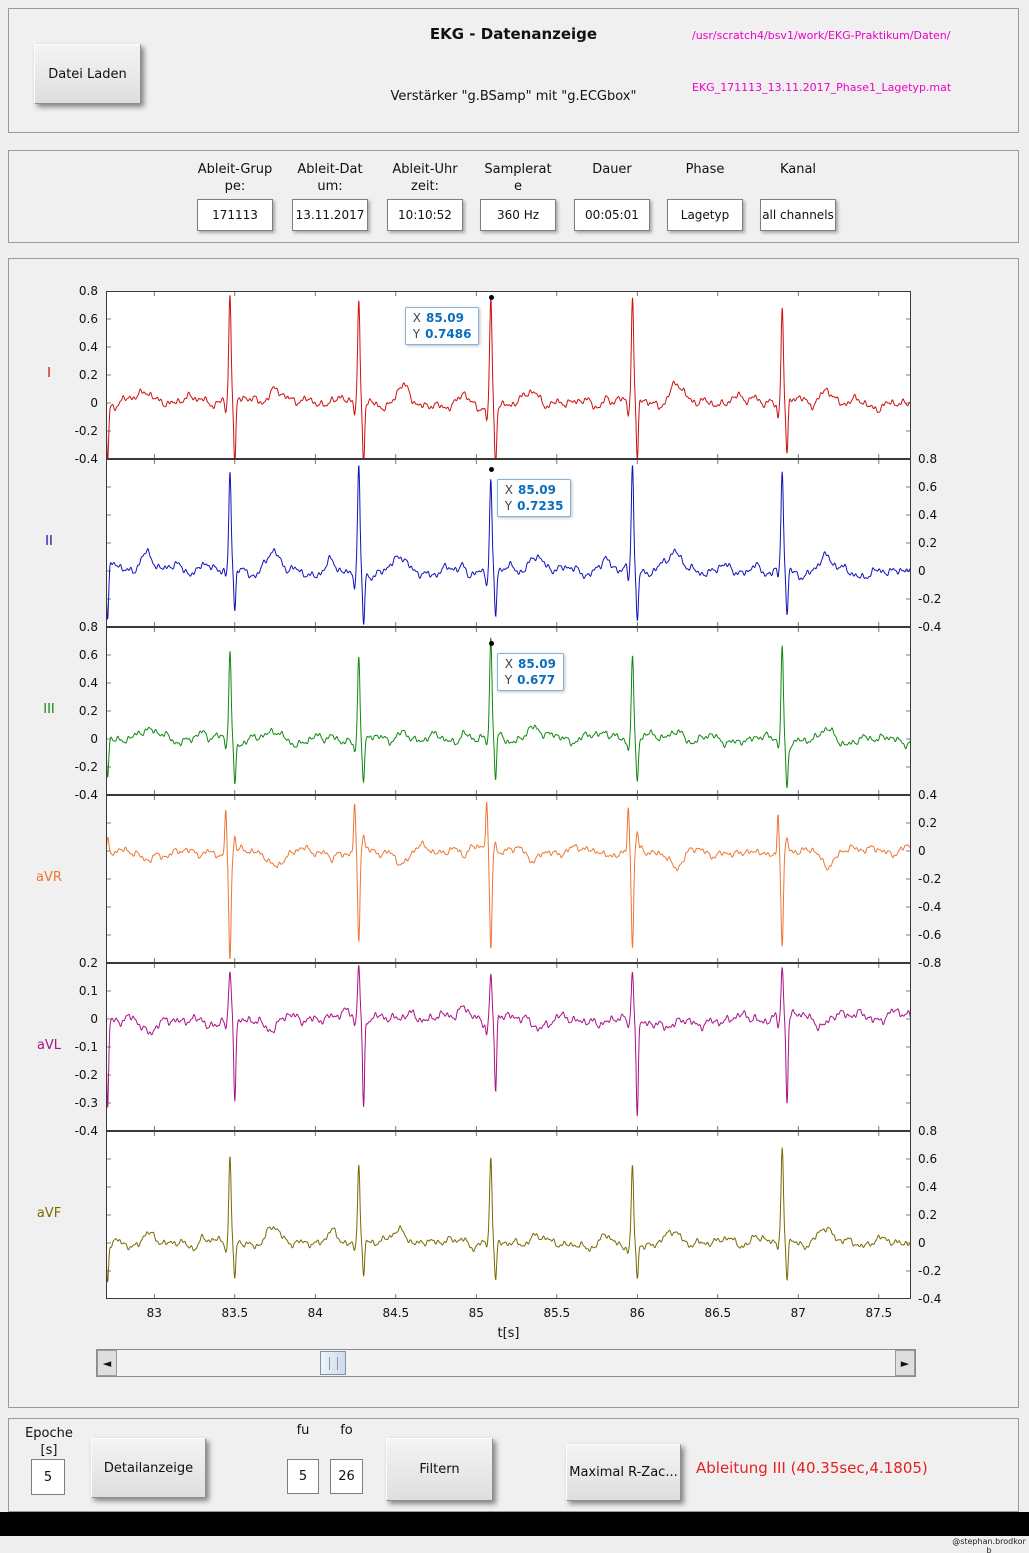 The image size is (1029, 1553). What do you see at coordinates (49, 1045) in the screenshot?
I see `lead-label-aVL: aVL` at bounding box center [49, 1045].